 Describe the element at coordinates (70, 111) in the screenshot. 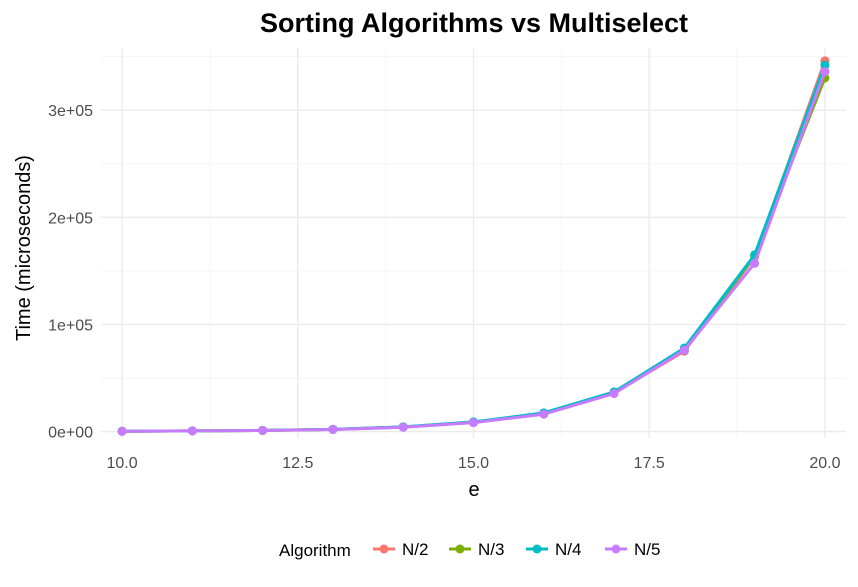

I see `y-tick-label: 3e+05` at that location.